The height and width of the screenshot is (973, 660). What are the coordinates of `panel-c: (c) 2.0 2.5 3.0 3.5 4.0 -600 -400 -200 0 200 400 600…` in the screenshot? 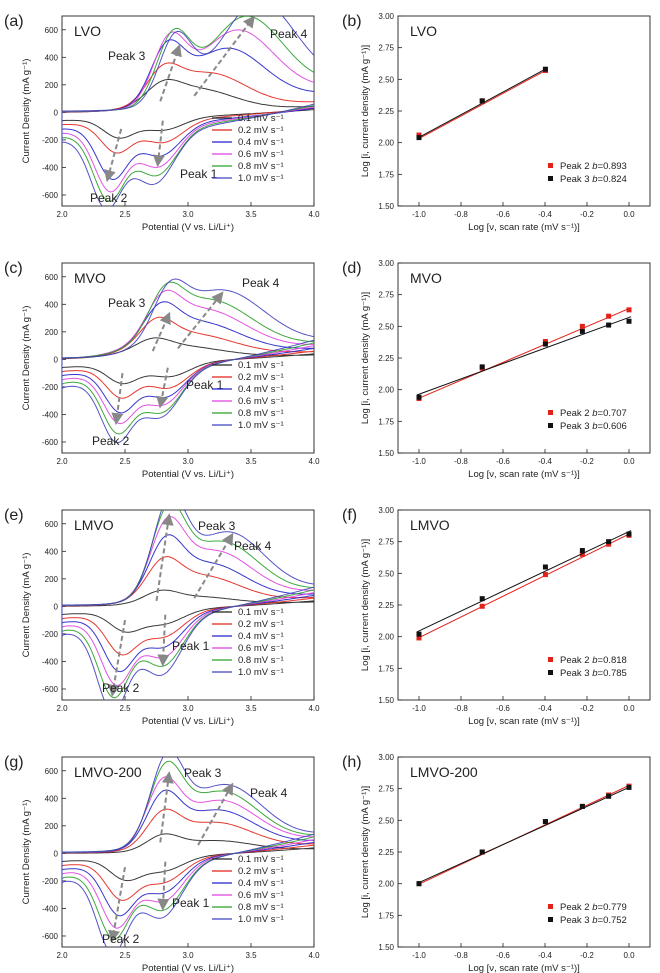 It's located at (162, 370).